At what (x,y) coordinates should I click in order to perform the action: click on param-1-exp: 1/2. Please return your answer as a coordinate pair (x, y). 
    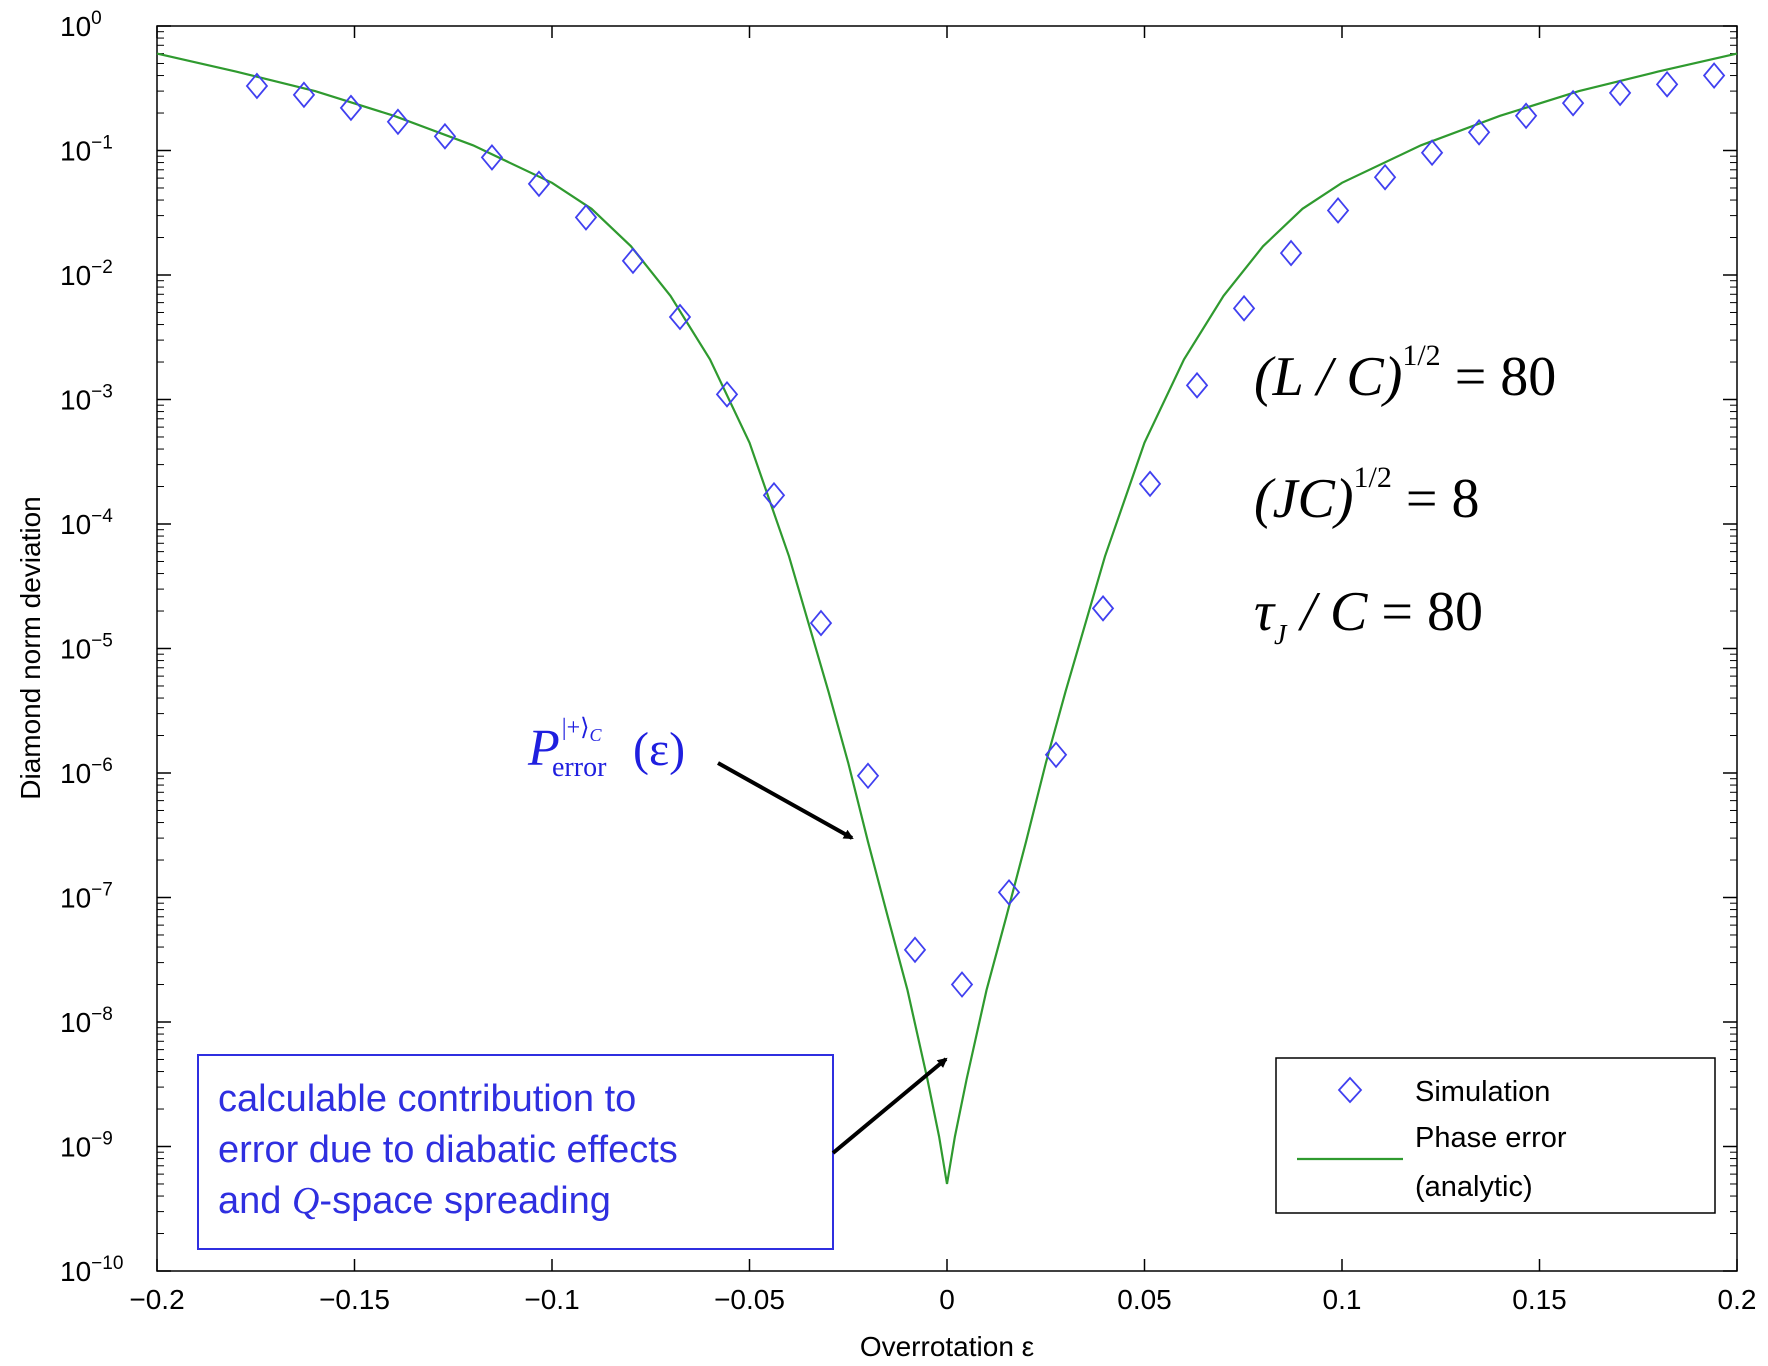
    Looking at the image, I should click on (1421, 355).